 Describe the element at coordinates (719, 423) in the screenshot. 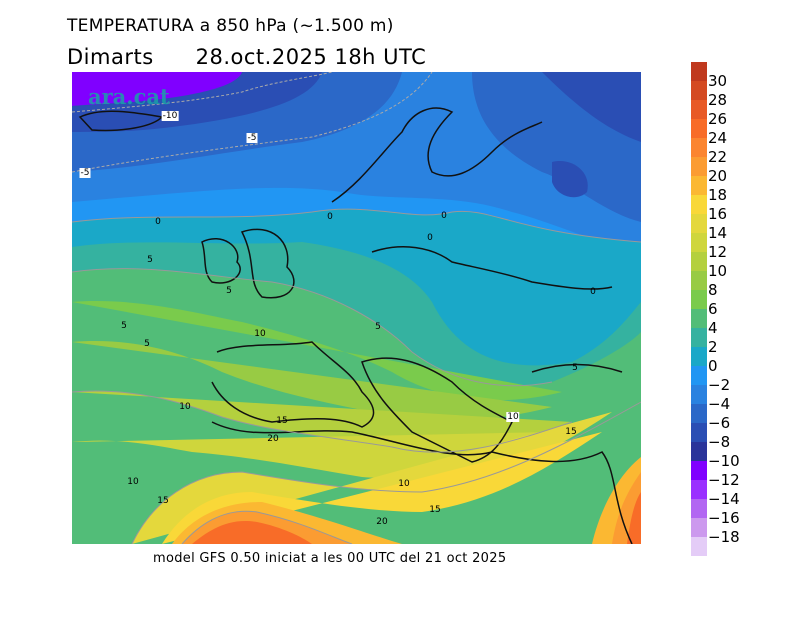

I see `color-scale-label: −6` at that location.